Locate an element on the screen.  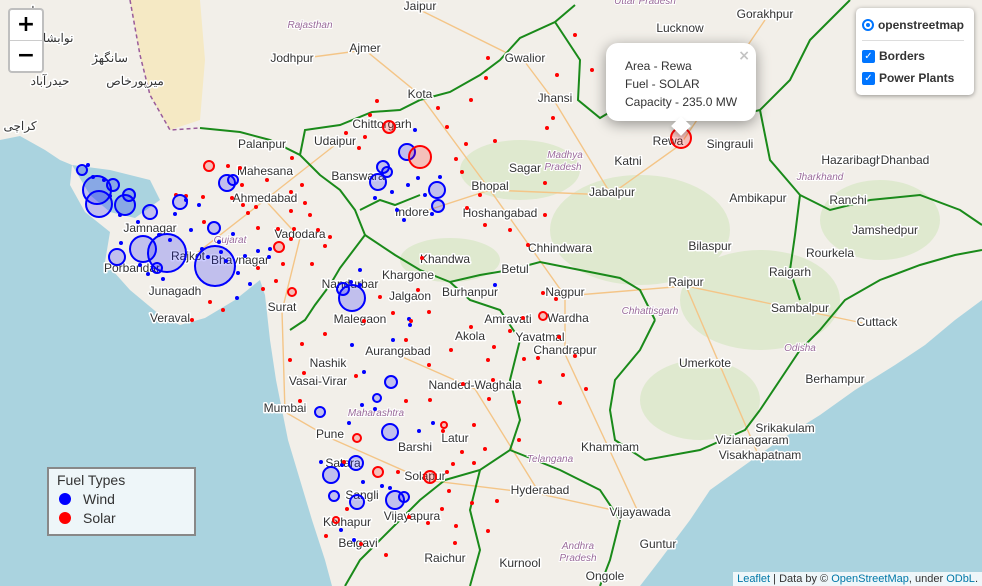
zoom-out-button: − is located at coordinates (26, 55).